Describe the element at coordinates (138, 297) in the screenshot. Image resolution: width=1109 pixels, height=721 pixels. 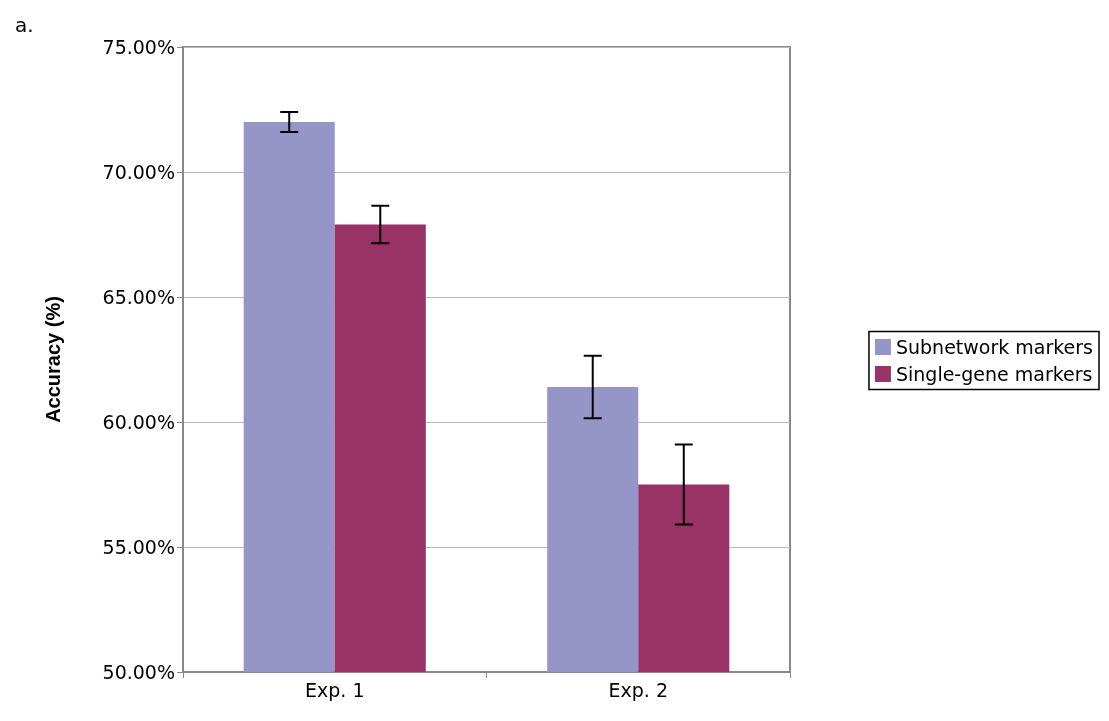
I see `y-tick-label: 65.00%` at that location.